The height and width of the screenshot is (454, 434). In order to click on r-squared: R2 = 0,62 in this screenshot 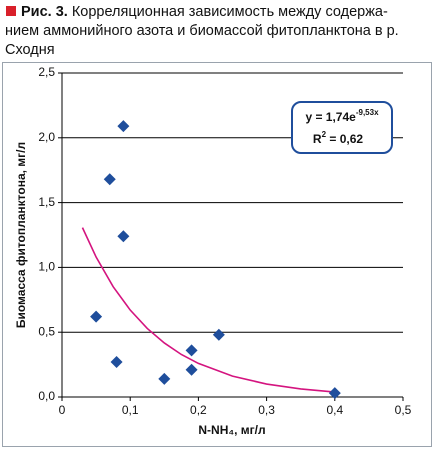, I will do `click(338, 138)`.